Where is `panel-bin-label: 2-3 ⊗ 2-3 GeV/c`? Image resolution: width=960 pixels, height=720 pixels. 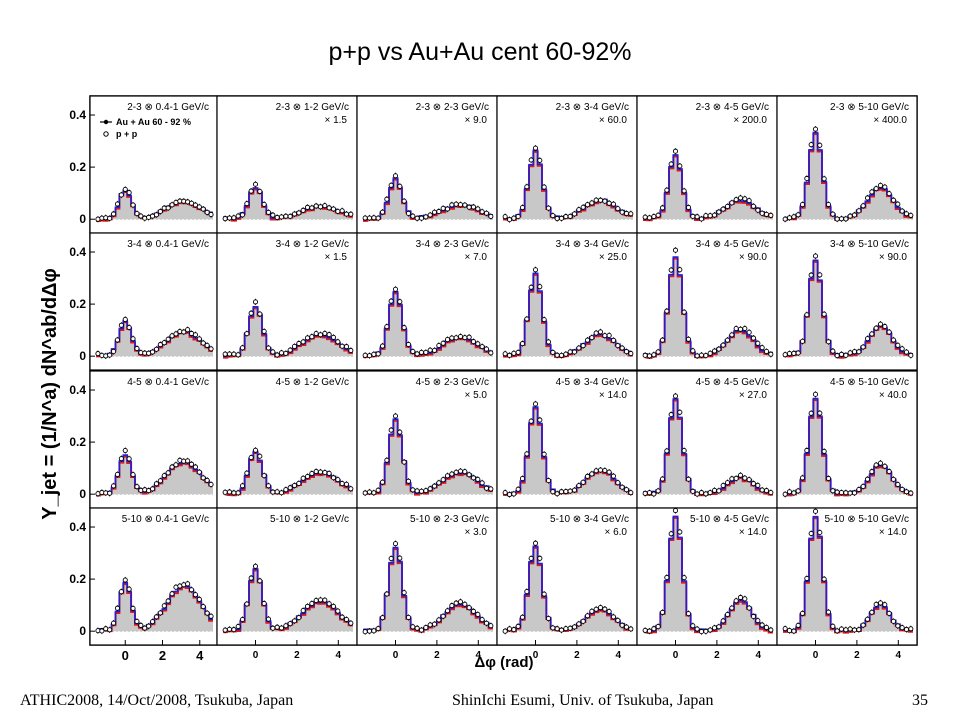
panel-bin-label: 2-3 ⊗ 2-3 GeV/c is located at coordinates (452, 107).